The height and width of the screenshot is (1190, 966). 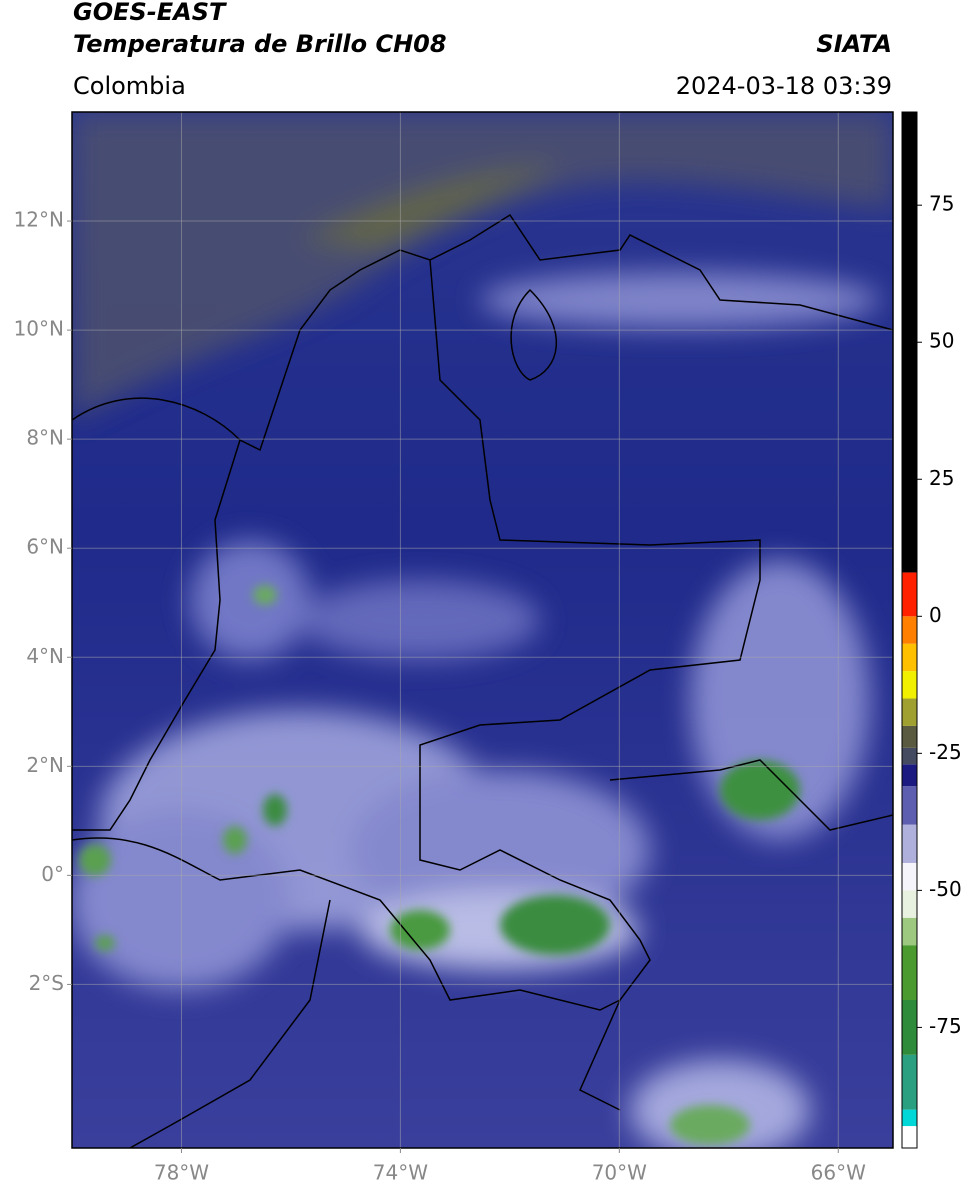 What do you see at coordinates (854, 44) in the screenshot?
I see `source: SIATA` at bounding box center [854, 44].